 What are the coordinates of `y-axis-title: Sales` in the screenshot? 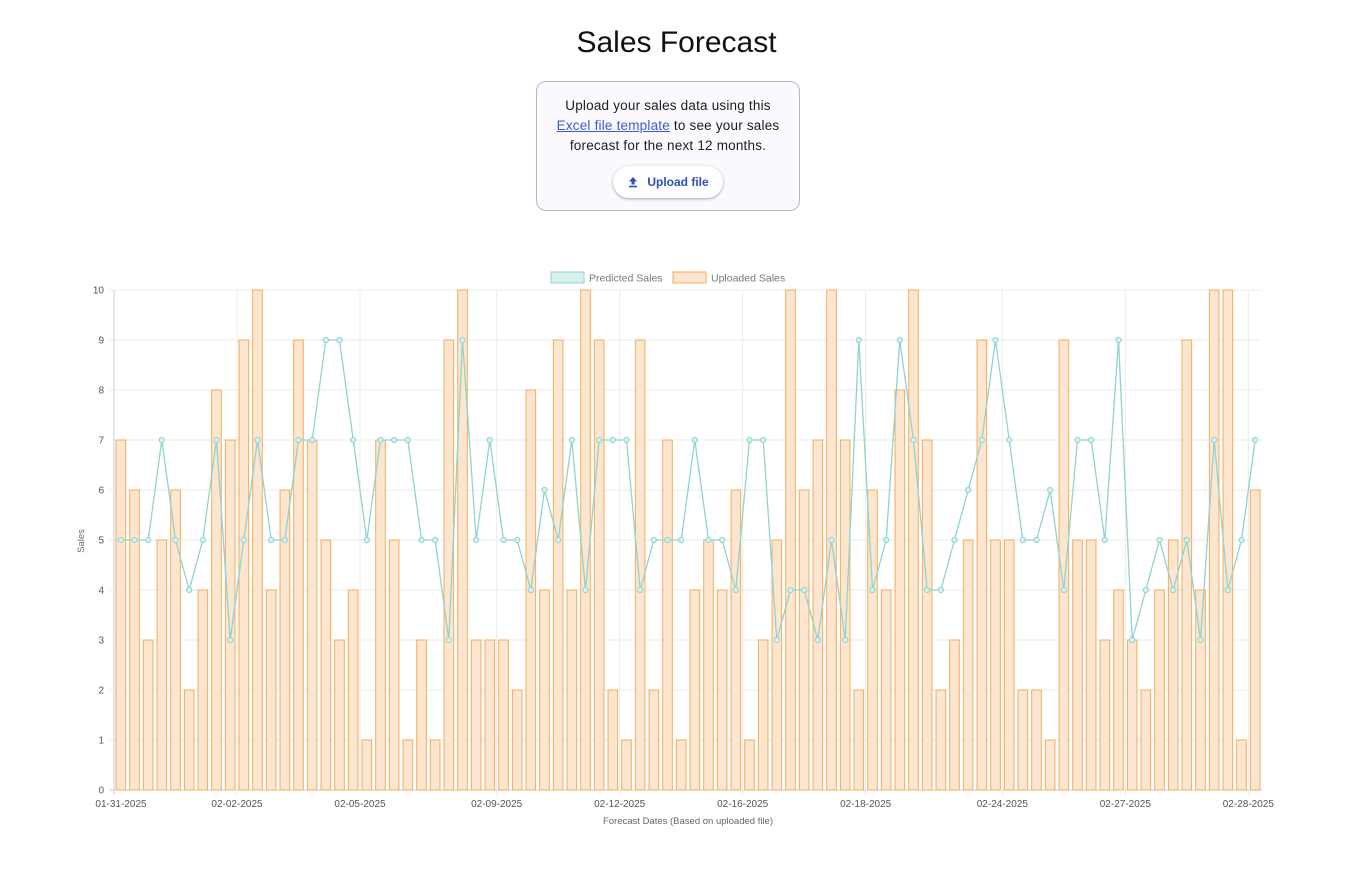 It's located at (81, 541).